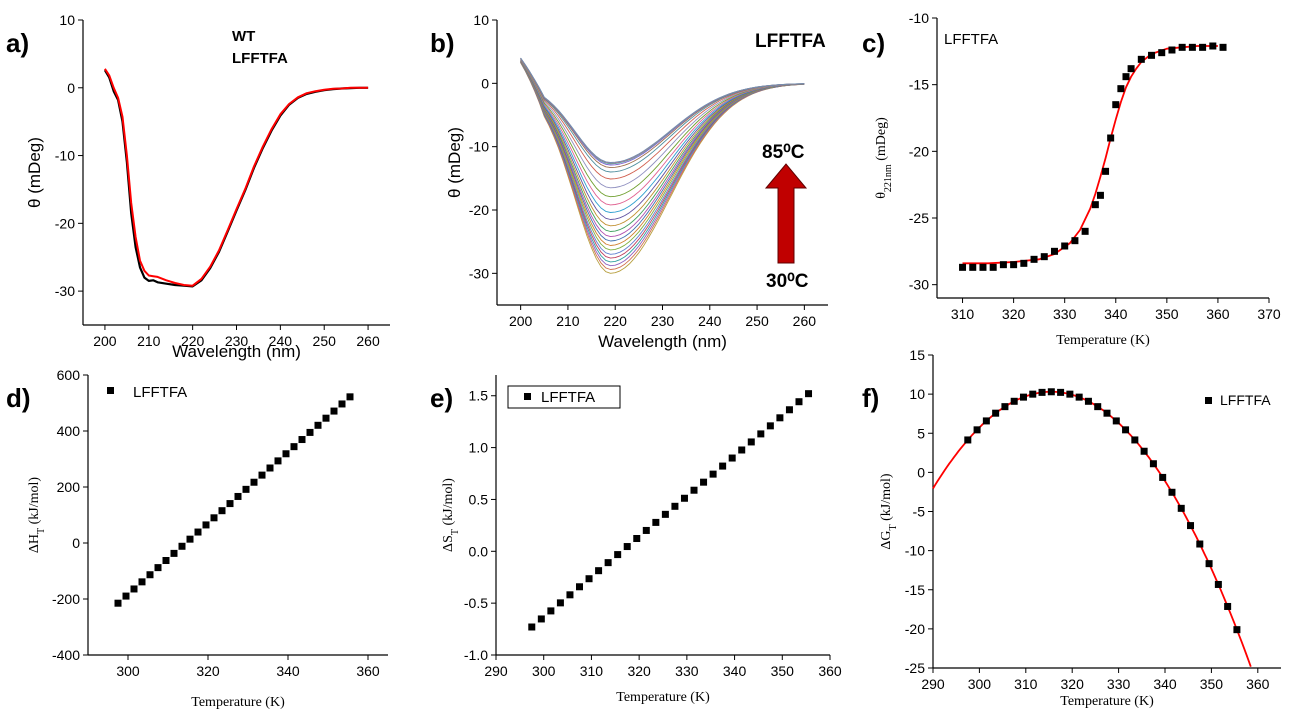 The image size is (1296, 710). What do you see at coordinates (915, 590) in the screenshot?
I see `y-tick-label: -15` at bounding box center [915, 590].